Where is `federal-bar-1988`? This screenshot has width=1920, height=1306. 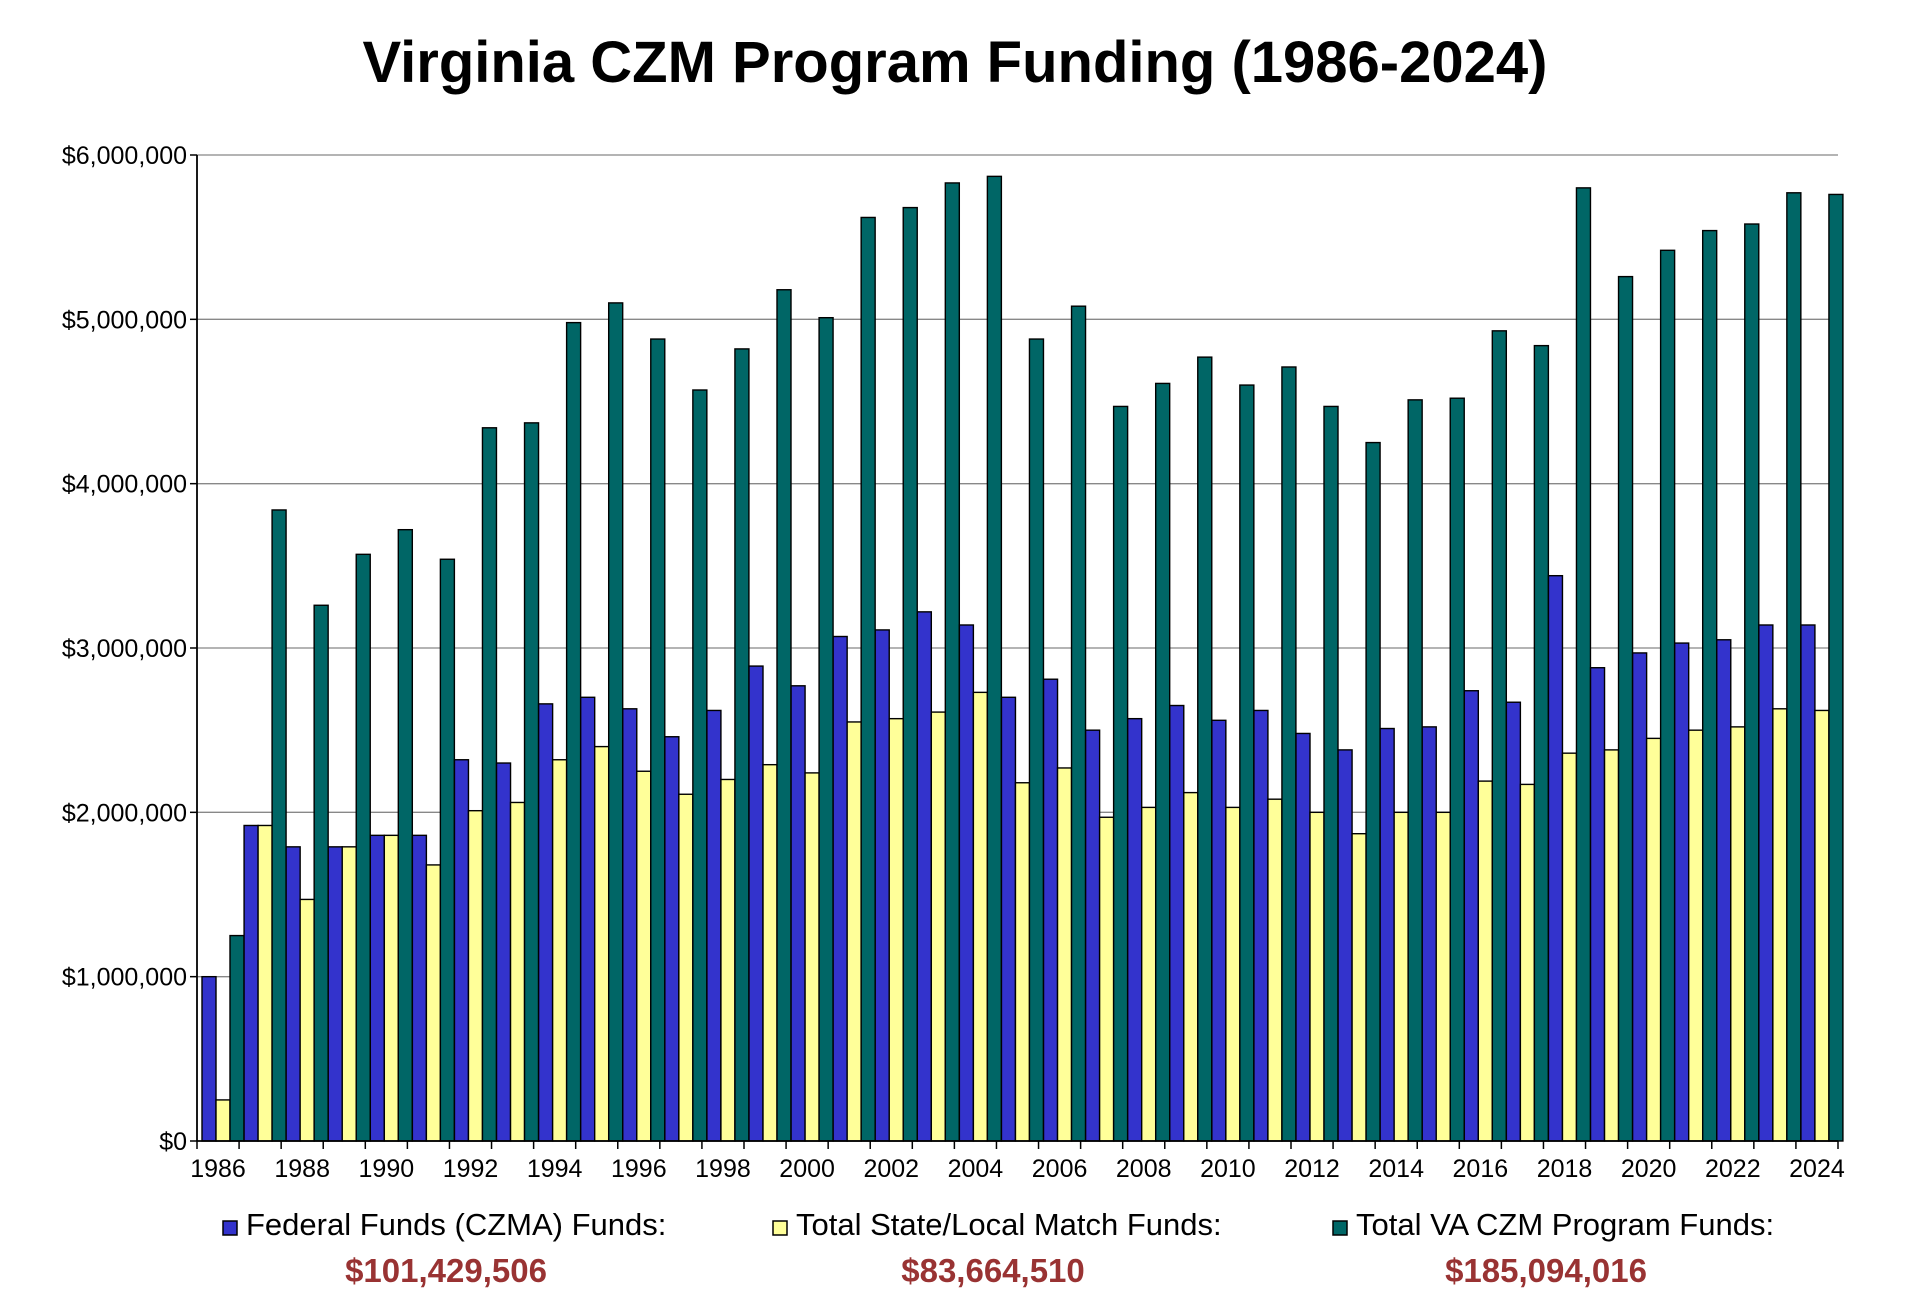 federal-bar-1988 is located at coordinates (293, 994).